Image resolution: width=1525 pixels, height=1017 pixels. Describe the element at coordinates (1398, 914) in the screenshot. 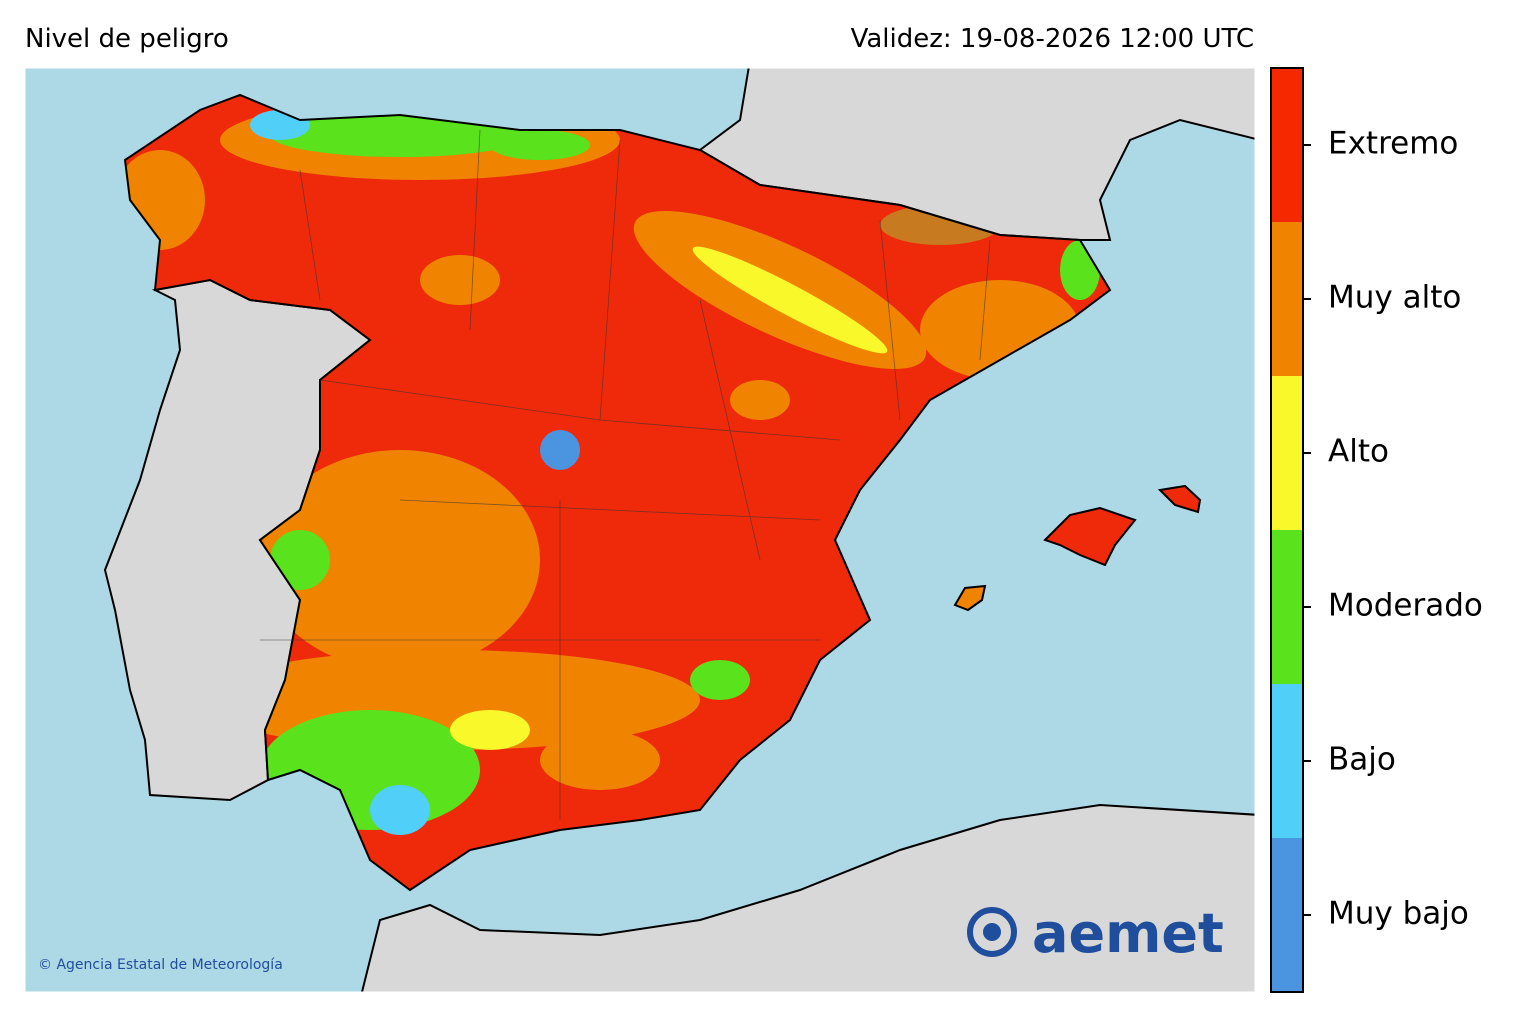

I see `legend-label: Muy bajo` at that location.